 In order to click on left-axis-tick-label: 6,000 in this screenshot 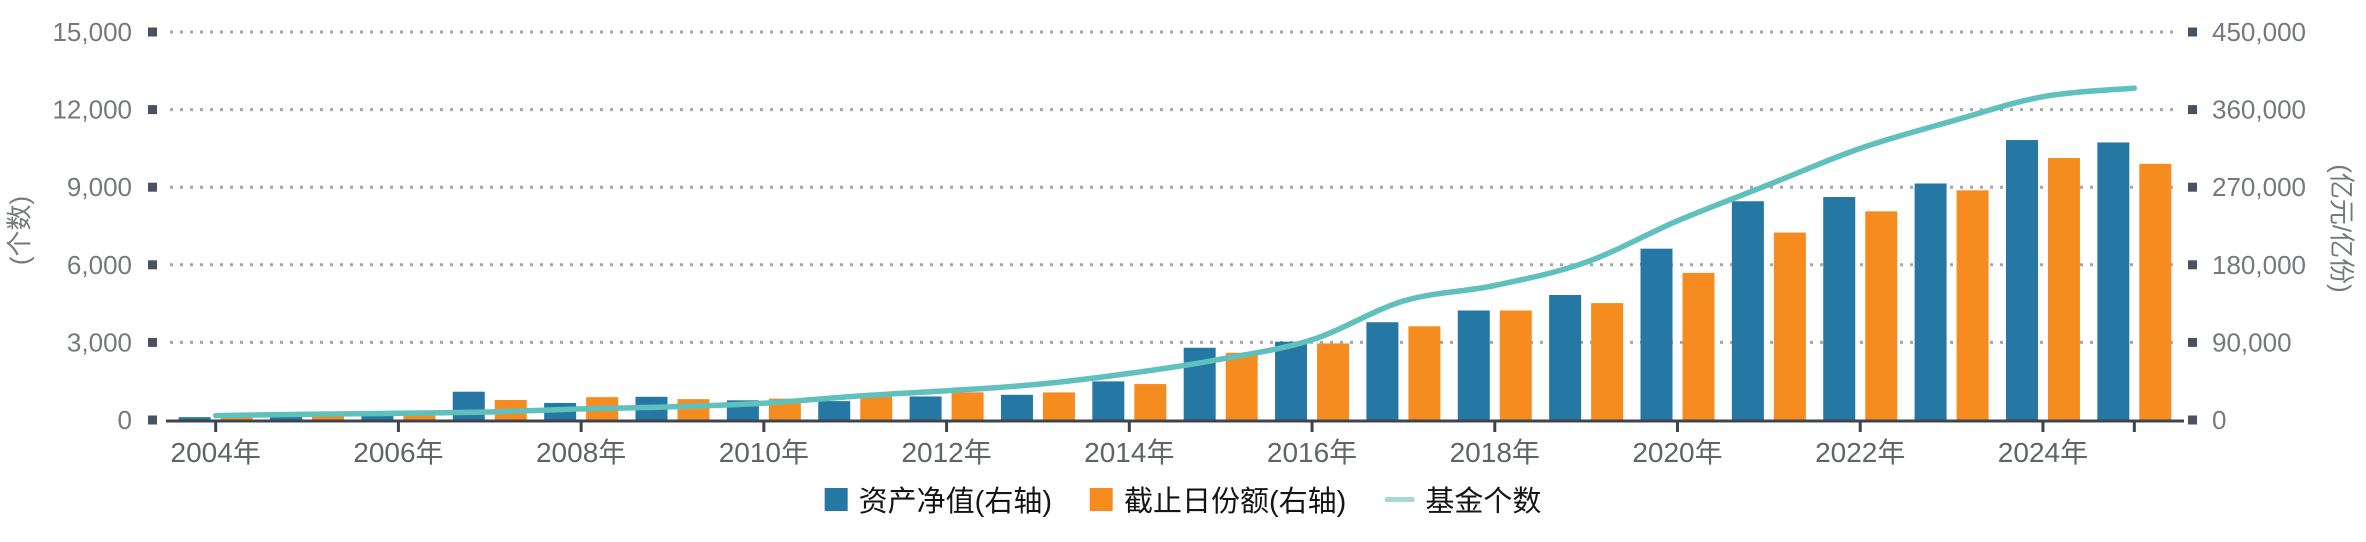, I will do `click(99, 265)`.